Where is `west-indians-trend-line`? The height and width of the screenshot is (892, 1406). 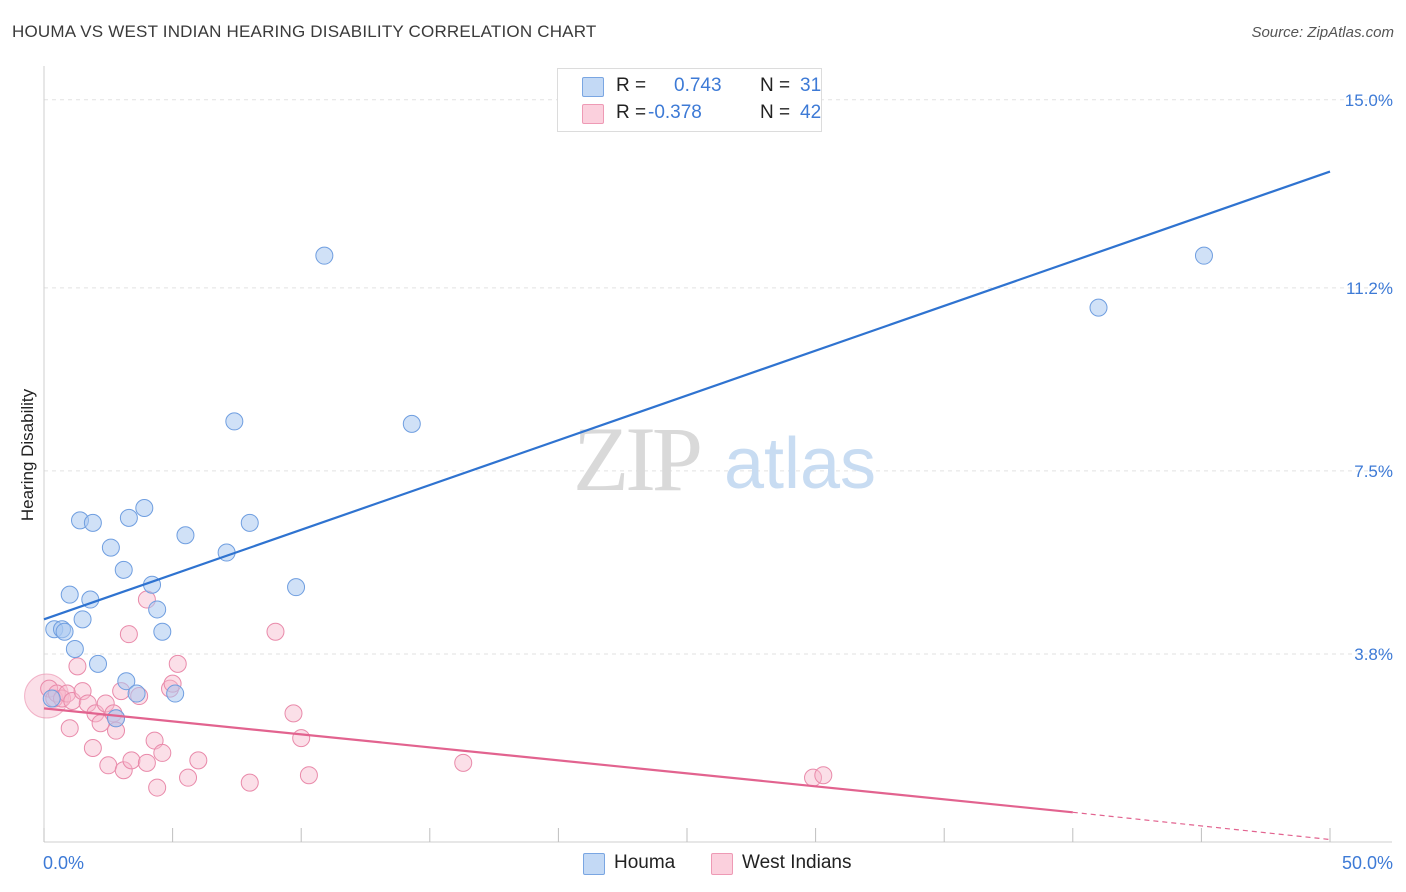 west-indians-trend-line is located at coordinates (558, 760).